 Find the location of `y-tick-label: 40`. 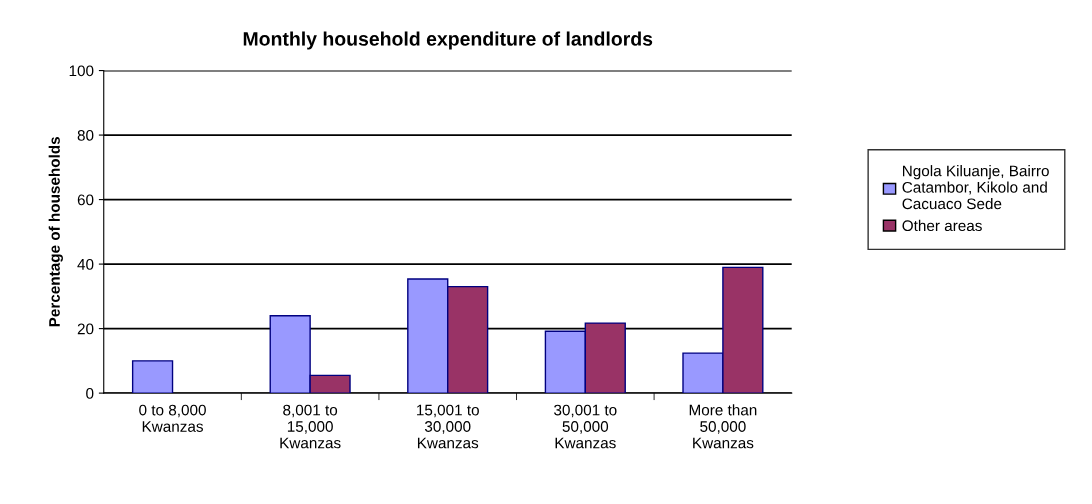

y-tick-label: 40 is located at coordinates (85, 264).